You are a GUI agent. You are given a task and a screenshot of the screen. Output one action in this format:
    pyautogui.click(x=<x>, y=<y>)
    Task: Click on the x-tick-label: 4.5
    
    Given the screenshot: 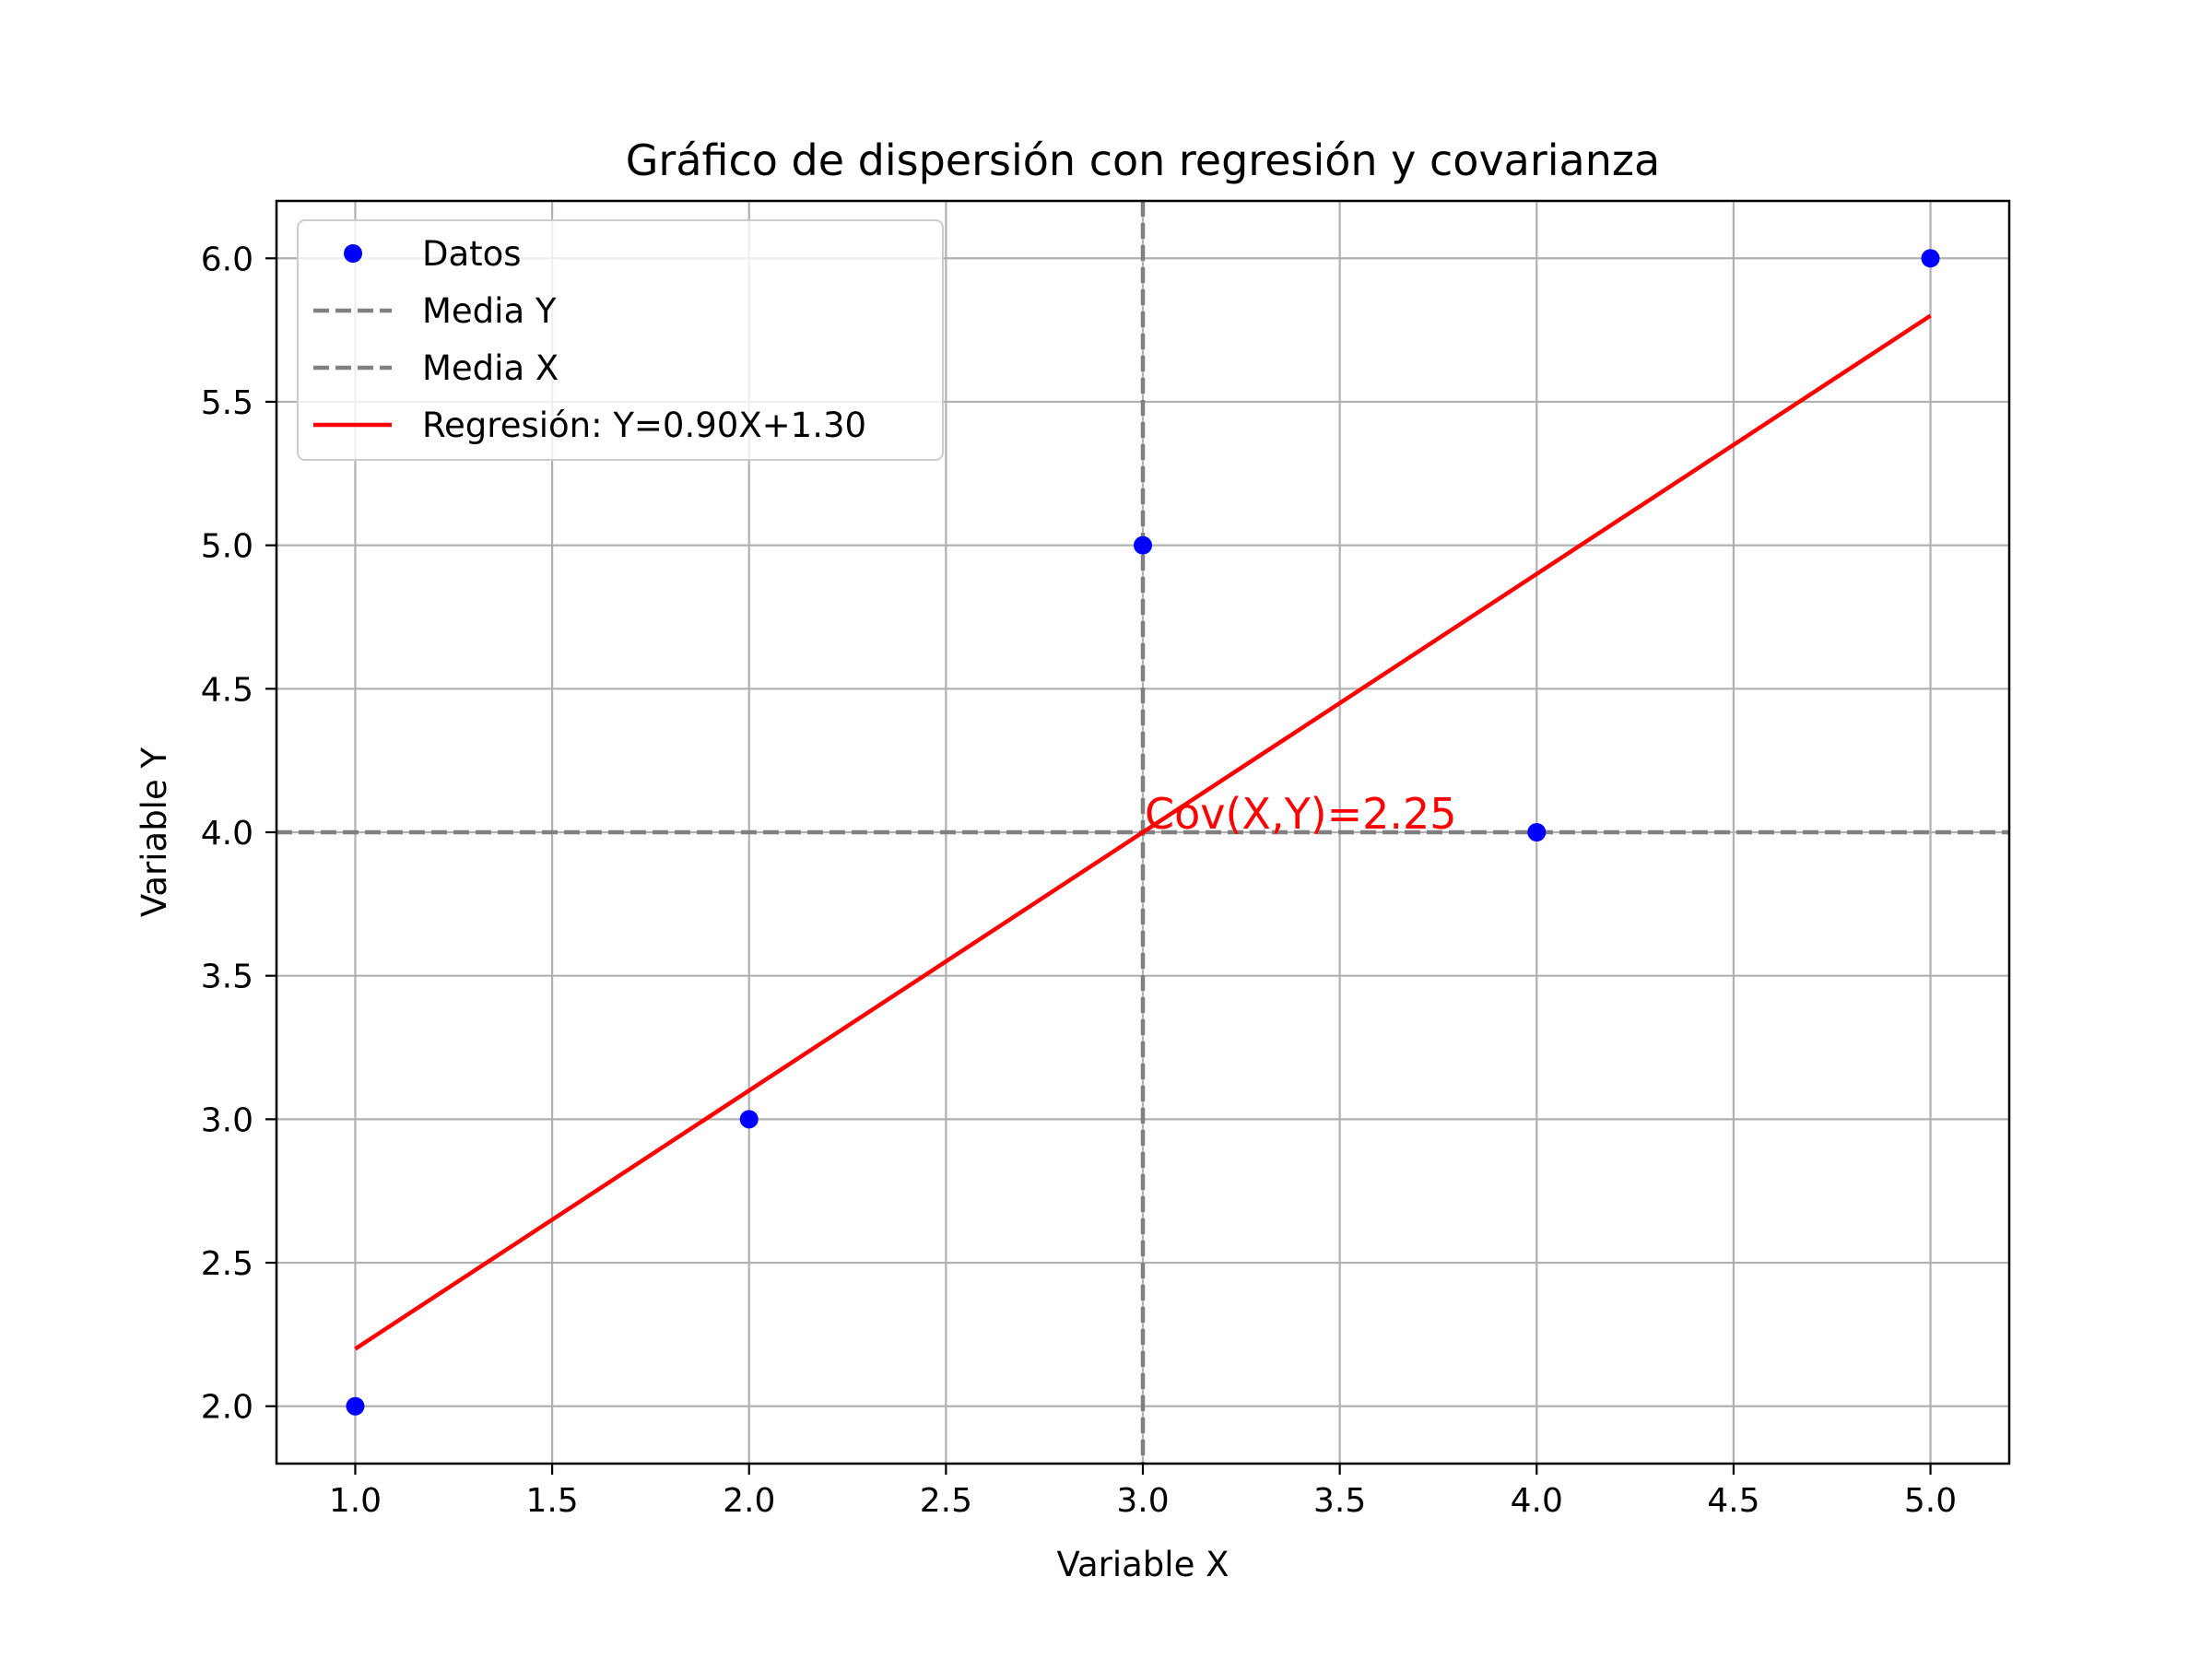 What is the action you would take?
    pyautogui.click(x=1733, y=1501)
    